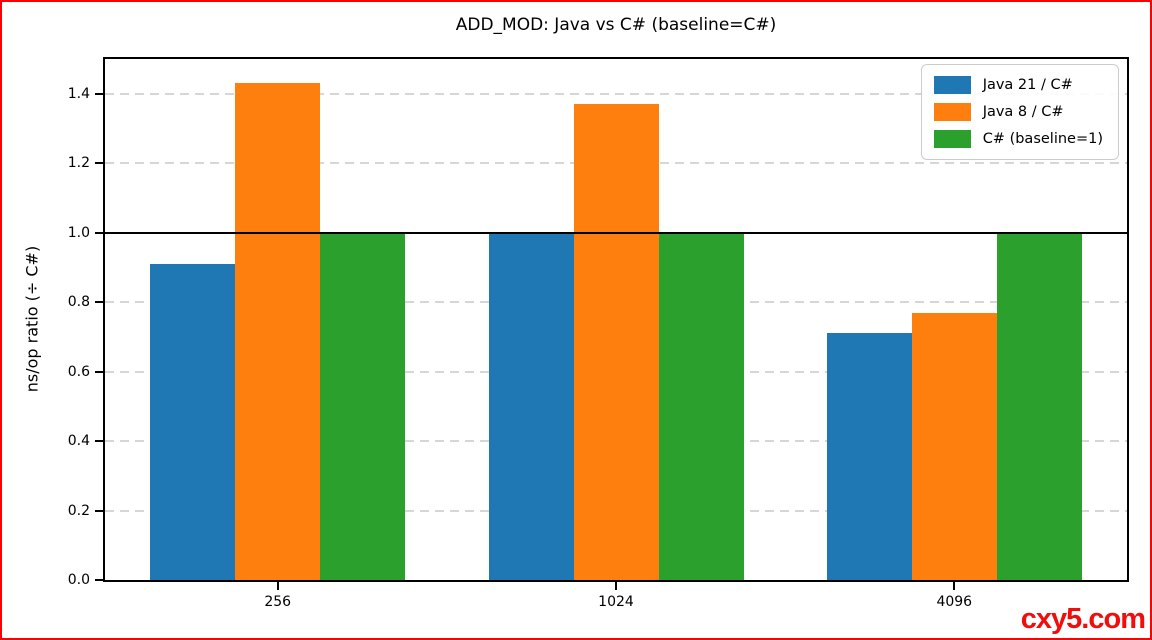 Image resolution: width=1152 pixels, height=640 pixels. I want to click on legend-item-java-8-c: Java 8 / C#, so click(1018, 112).